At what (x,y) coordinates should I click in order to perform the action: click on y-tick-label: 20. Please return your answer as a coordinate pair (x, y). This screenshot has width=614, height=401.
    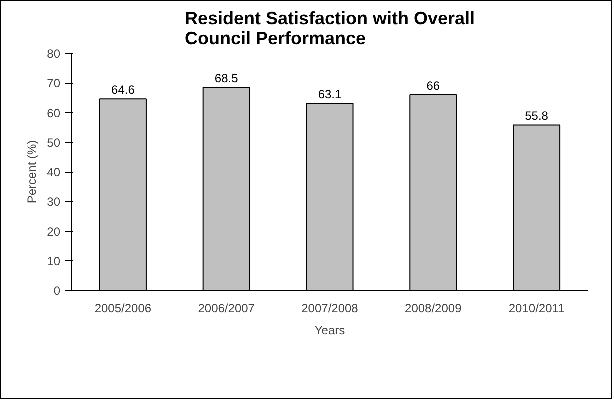
    Looking at the image, I should click on (54, 231).